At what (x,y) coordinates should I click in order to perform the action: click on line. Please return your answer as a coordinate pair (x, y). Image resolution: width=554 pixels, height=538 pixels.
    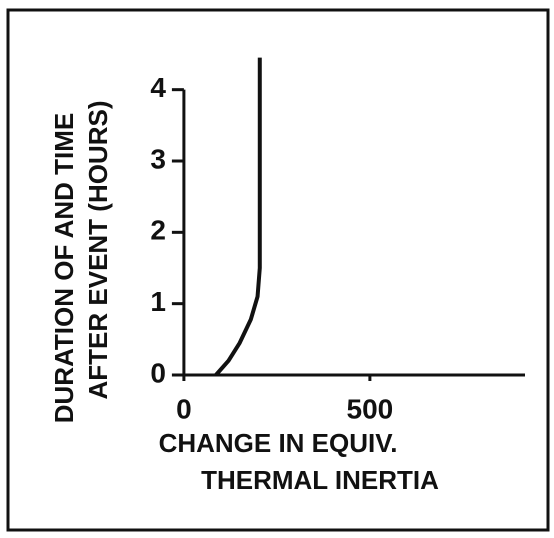
    Looking at the image, I should click on (238, 217).